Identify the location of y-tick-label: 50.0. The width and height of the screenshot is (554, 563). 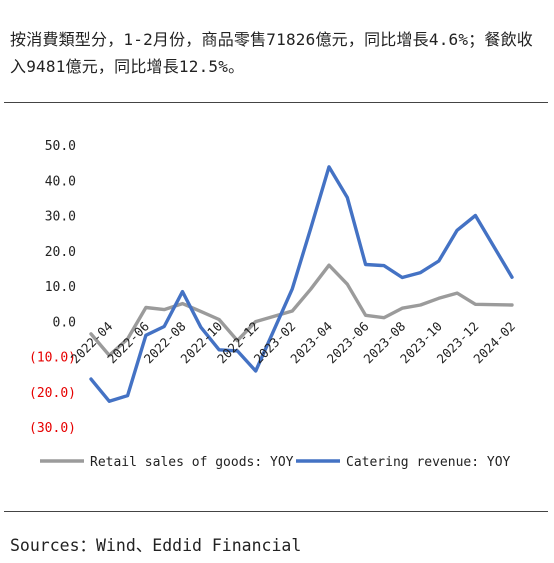
(60, 146).